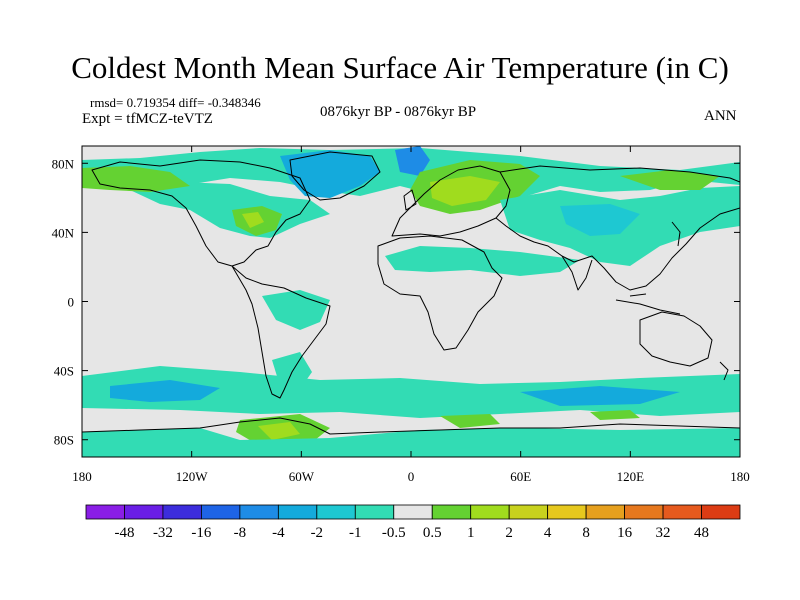 Image resolution: width=800 pixels, height=600 pixels. What do you see at coordinates (586, 533) in the screenshot?
I see `colorbar-label: 8` at bounding box center [586, 533].